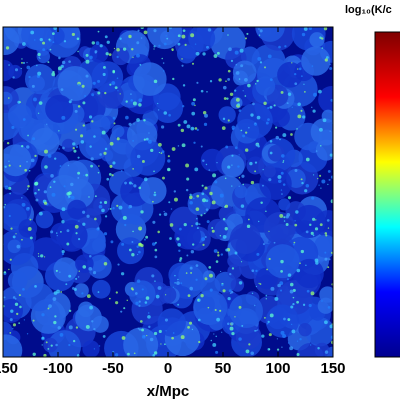  What do you see at coordinates (368, 10) in the screenshot?
I see `colorbar-label: log₁₀(K/c` at bounding box center [368, 10].